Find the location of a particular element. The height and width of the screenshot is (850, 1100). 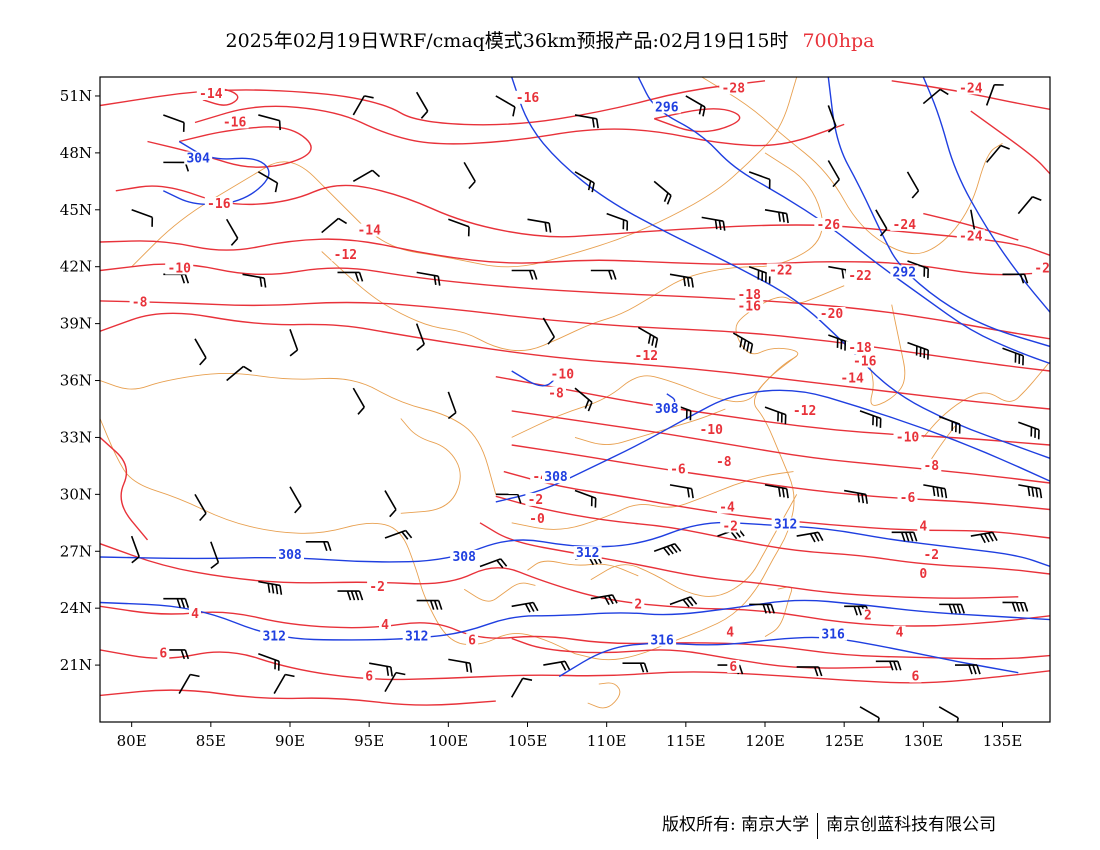

lon-label: 125E is located at coordinates (844, 741).